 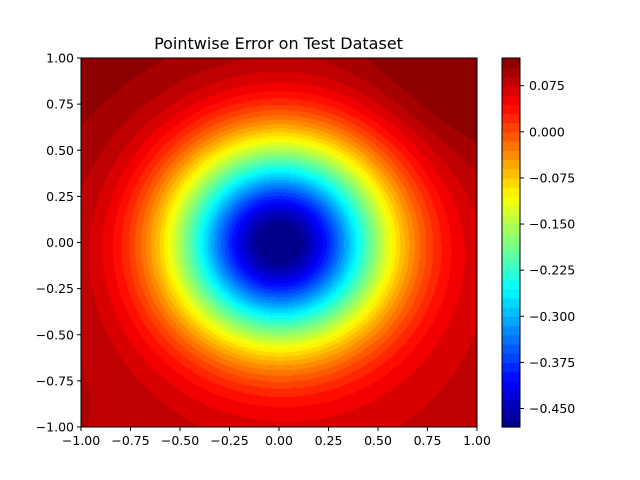 I want to click on x-tick-label: 0.50, so click(x=378, y=440).